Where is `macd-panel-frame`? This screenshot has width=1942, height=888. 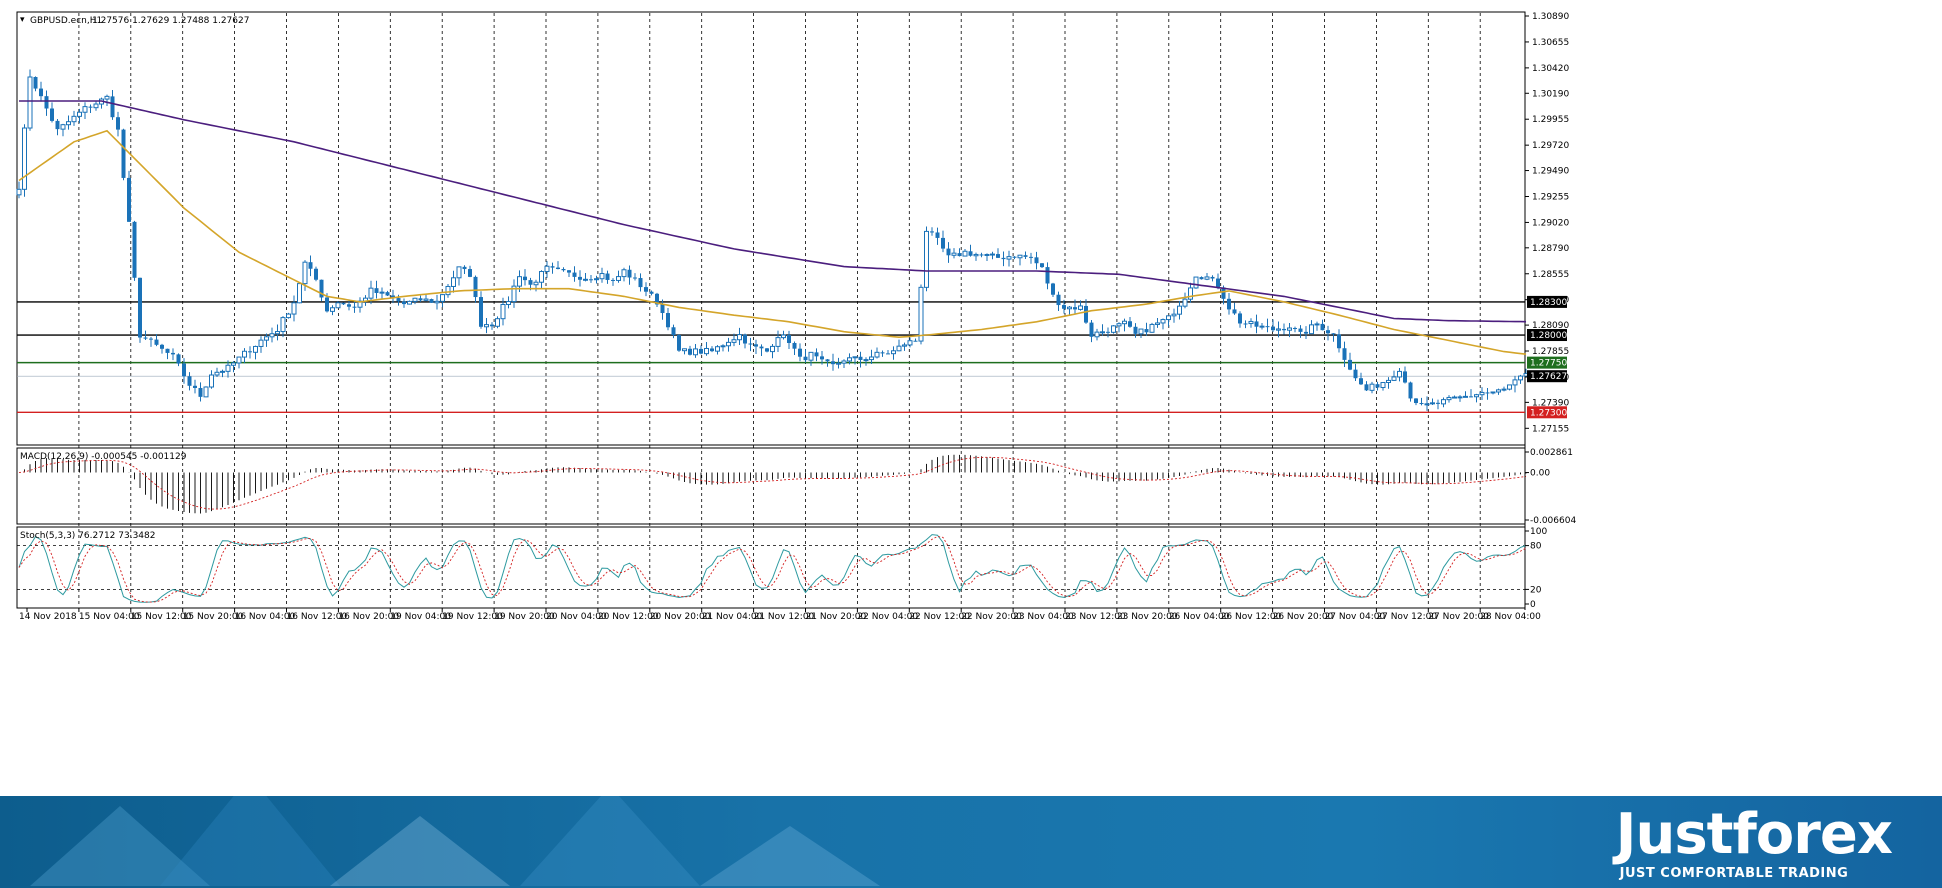
macd-panel-frame is located at coordinates (771, 486).